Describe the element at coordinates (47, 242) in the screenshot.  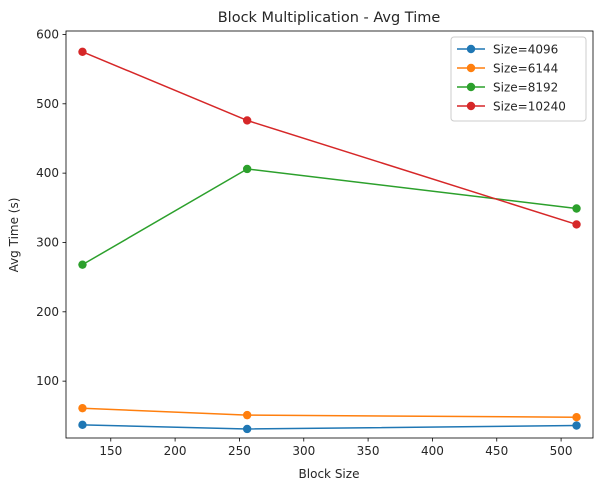
I see `y-tick-label: 300` at that location.